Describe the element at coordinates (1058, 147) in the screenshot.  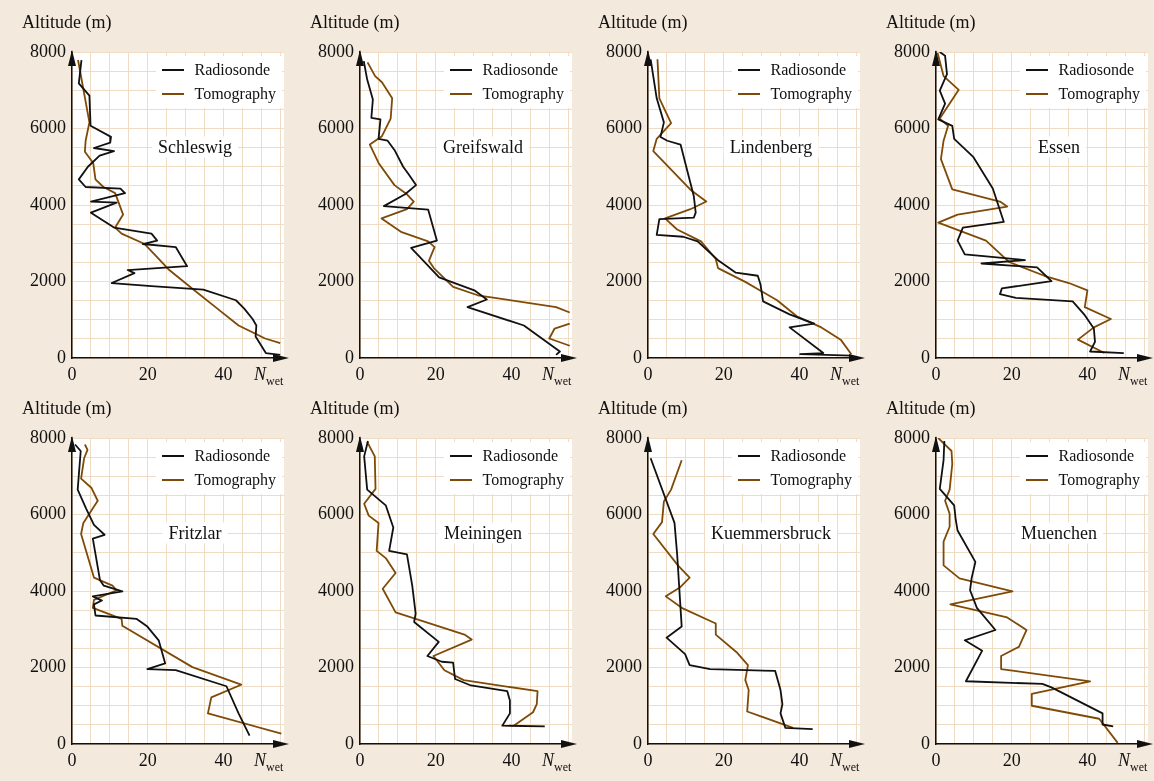
I see `text: Essen` at that location.